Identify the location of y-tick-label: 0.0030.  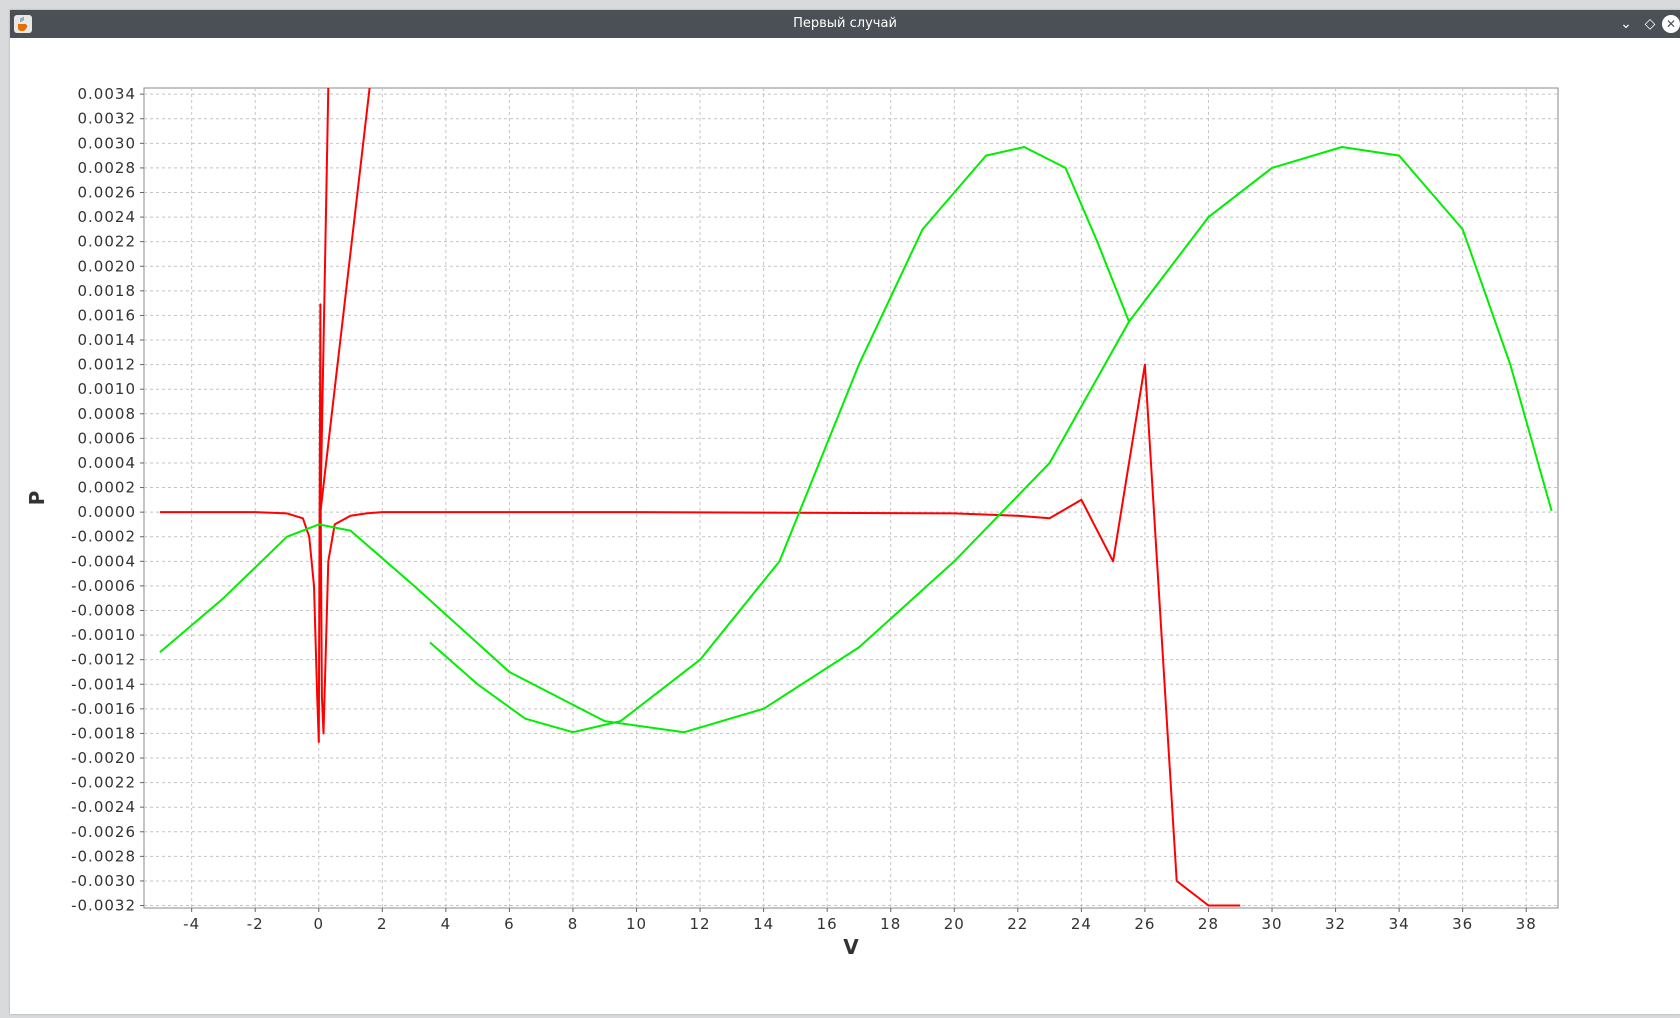
(107, 143).